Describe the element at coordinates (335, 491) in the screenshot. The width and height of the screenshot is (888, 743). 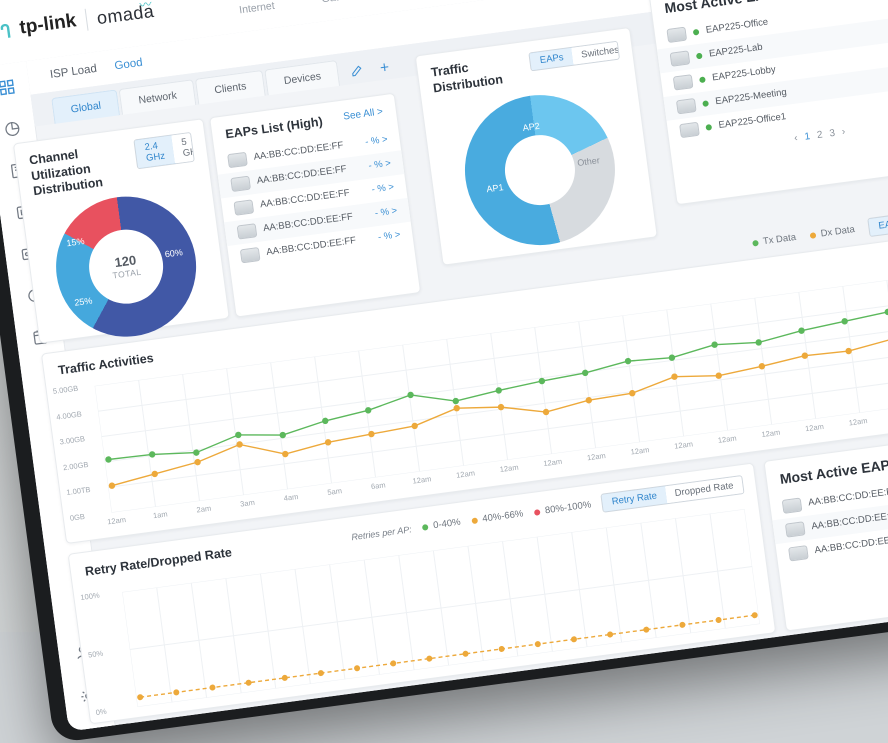
I see `x-axis-tick: 5am` at that location.